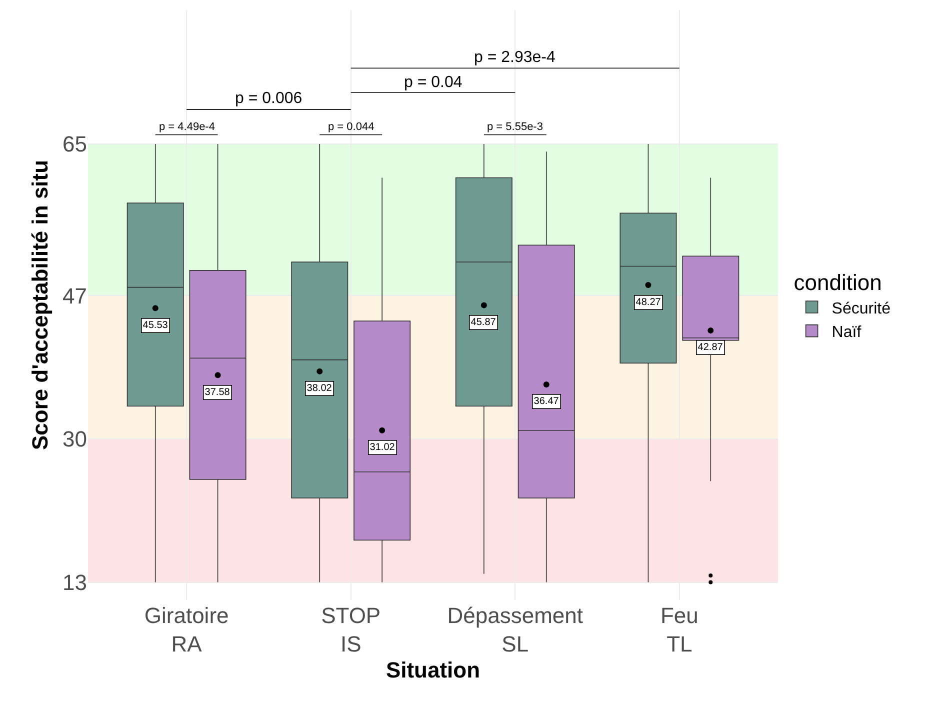 The width and height of the screenshot is (943, 705). What do you see at coordinates (351, 630) in the screenshot?
I see `x-tick-label: STOP IS` at bounding box center [351, 630].